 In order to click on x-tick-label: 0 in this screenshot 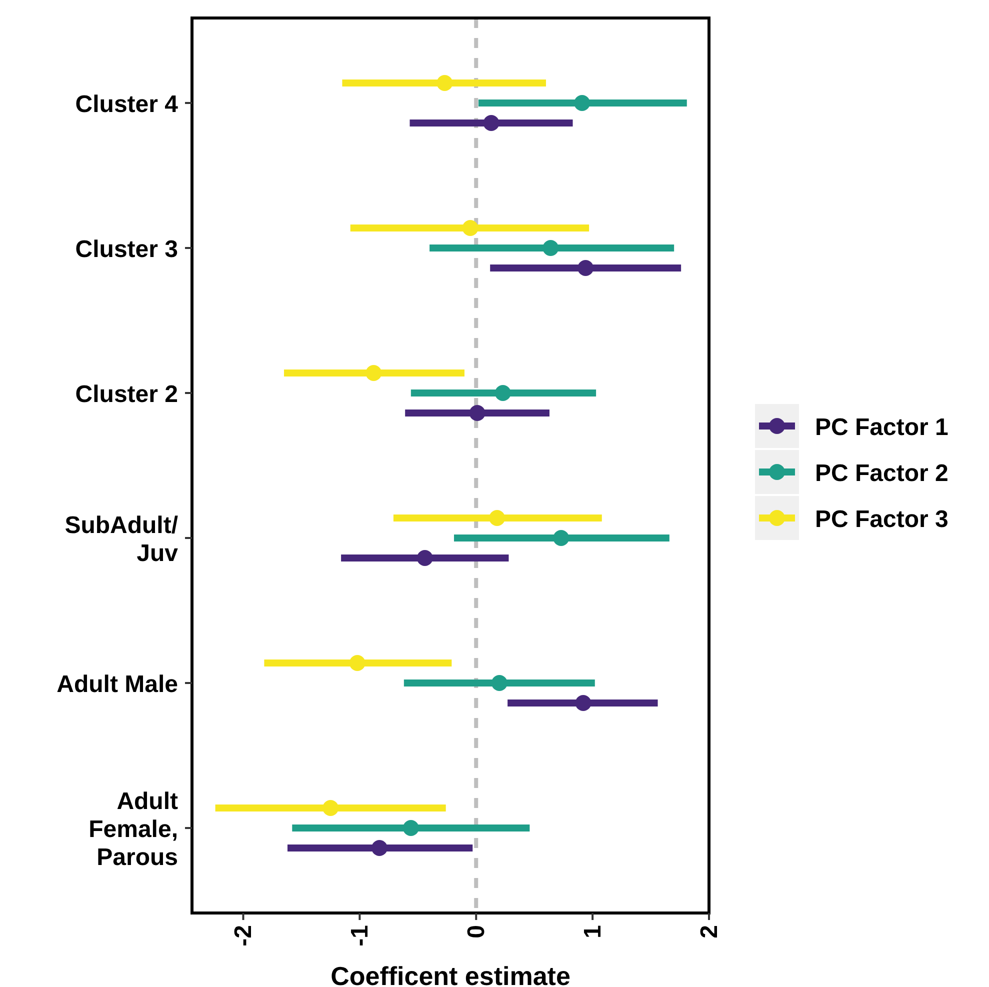, I will do `click(476, 931)`.